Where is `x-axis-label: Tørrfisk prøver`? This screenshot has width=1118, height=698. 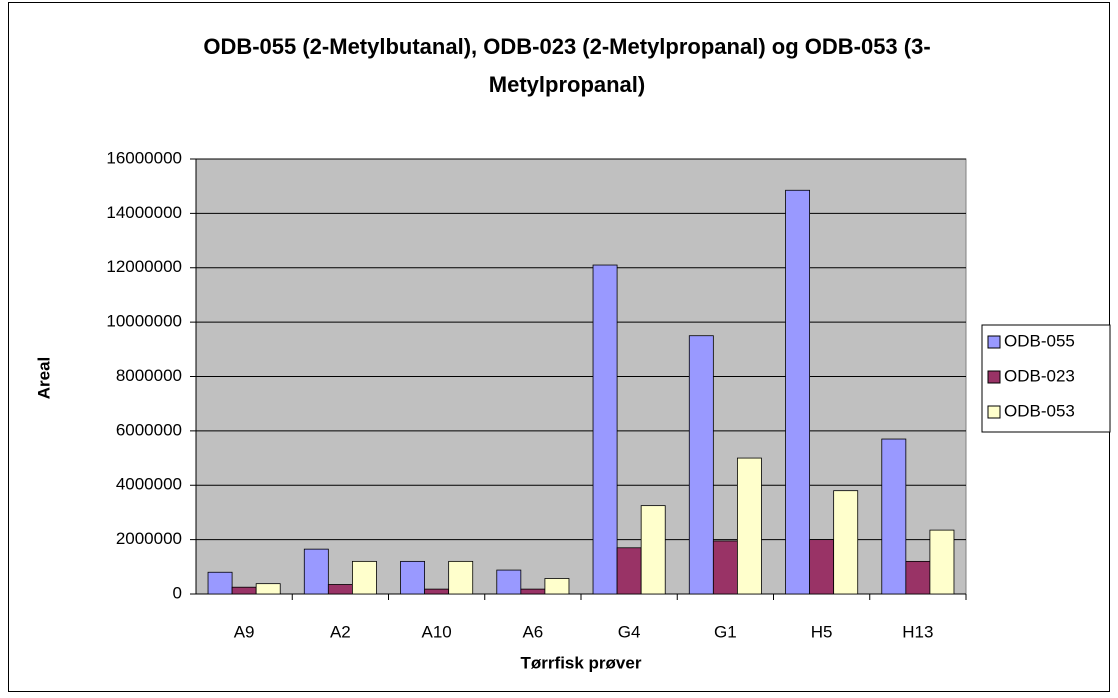
x-axis-label: Tørrfisk prøver is located at coordinates (581, 662).